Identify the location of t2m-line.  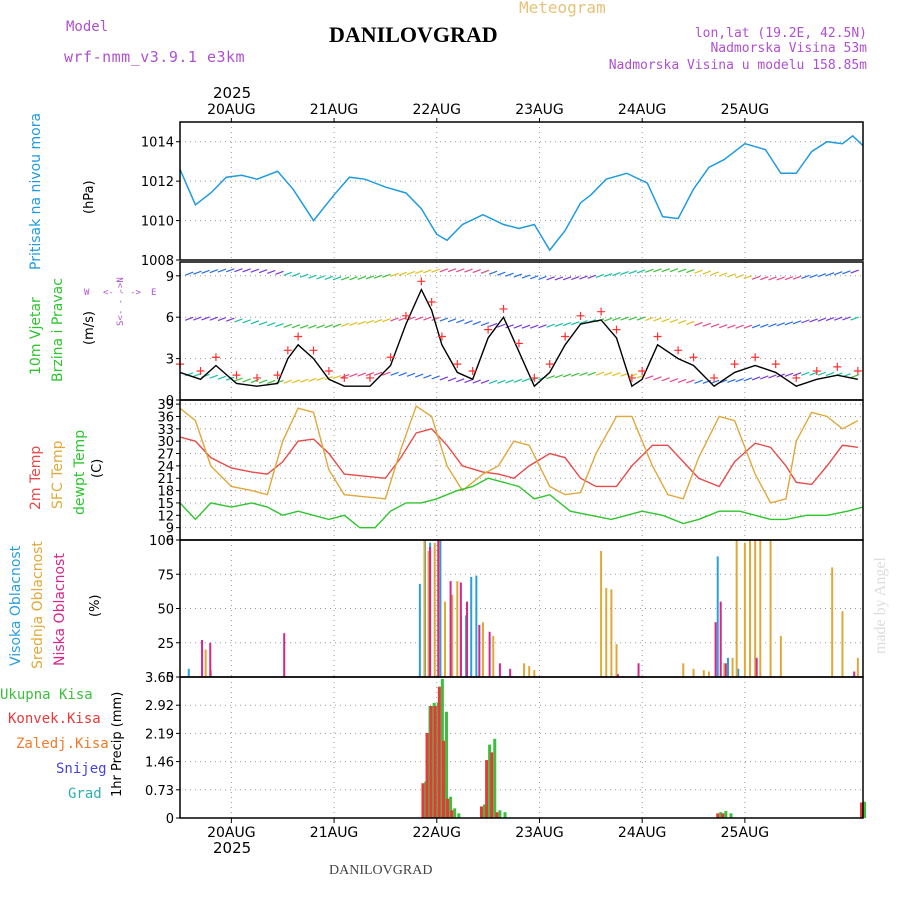
(518, 458).